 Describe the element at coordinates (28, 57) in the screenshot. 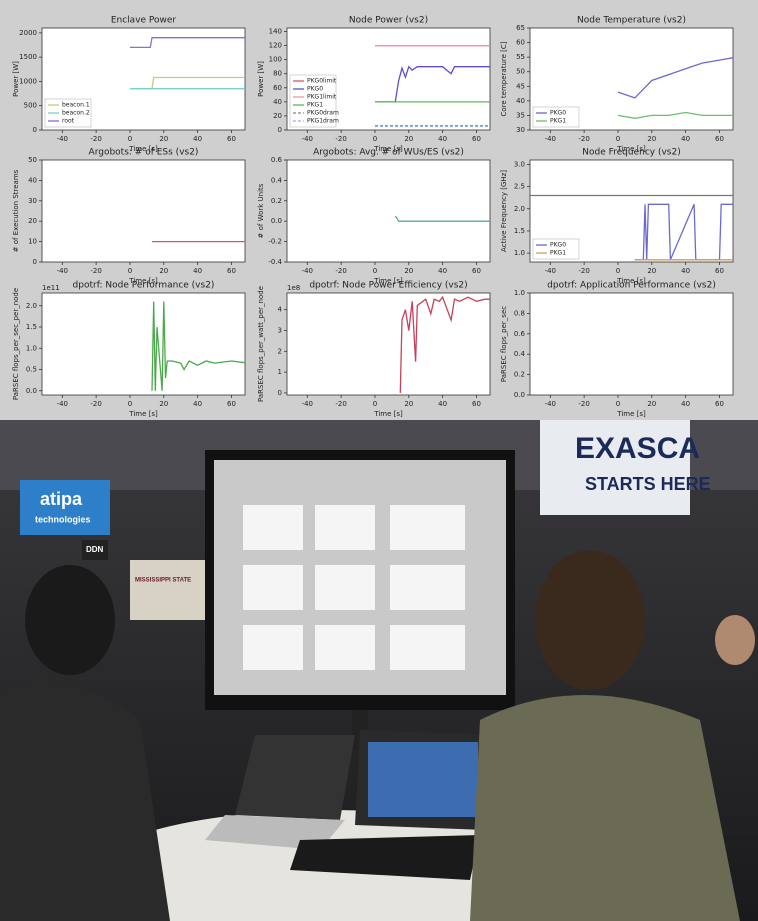

I see `y-tick-label: 1500` at that location.